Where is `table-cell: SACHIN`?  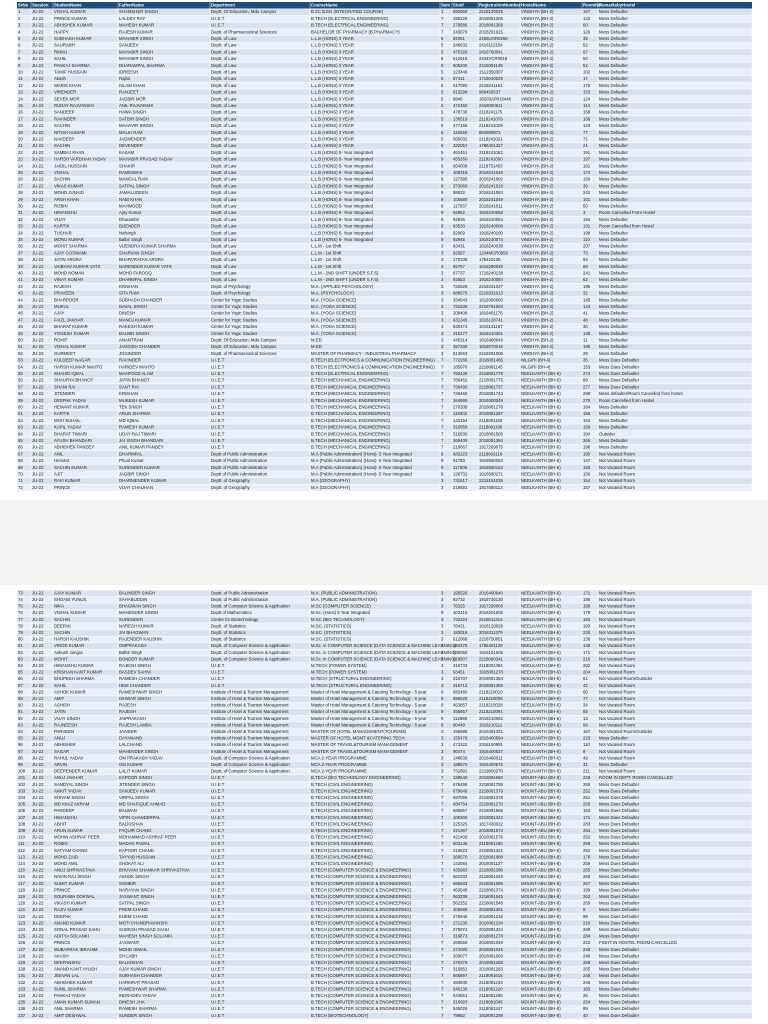 table-cell: SACHIN is located at coordinates (62, 145).